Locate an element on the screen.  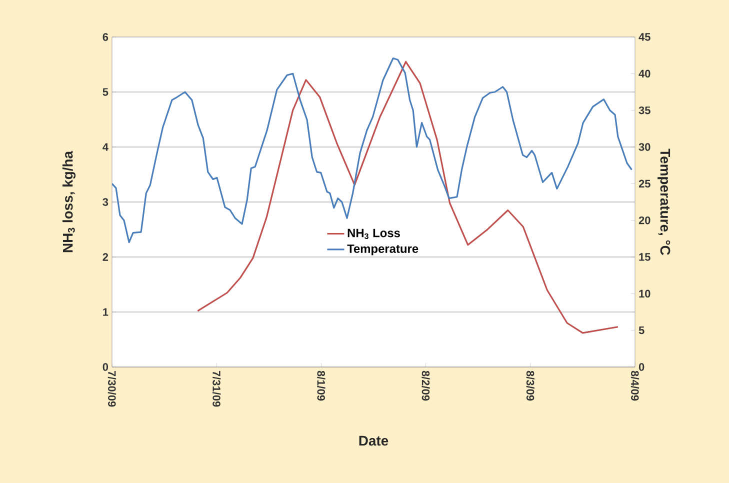
y-tick-label: 0 is located at coordinates (105, 367).